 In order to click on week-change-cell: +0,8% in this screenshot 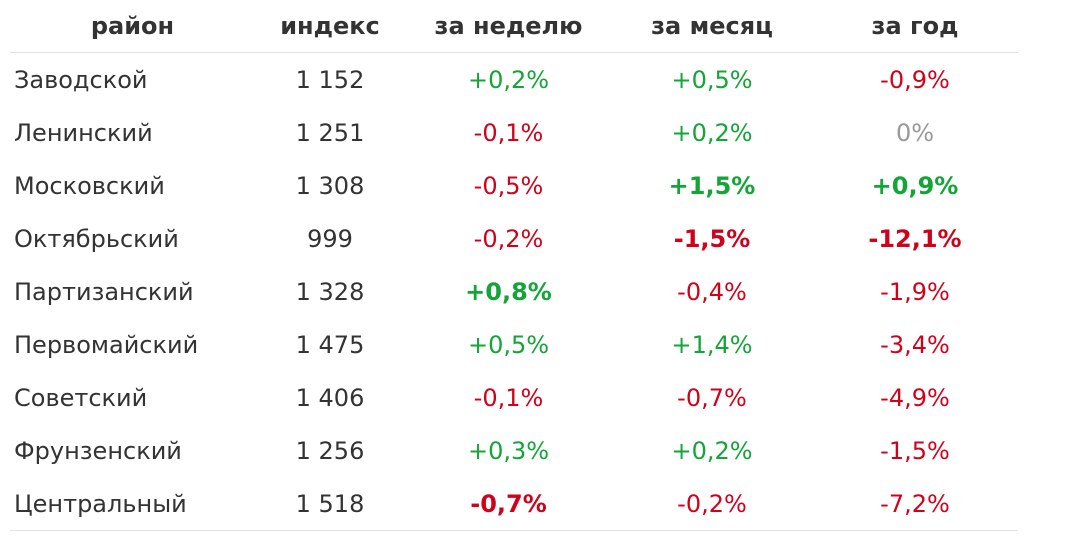, I will do `click(508, 291)`.